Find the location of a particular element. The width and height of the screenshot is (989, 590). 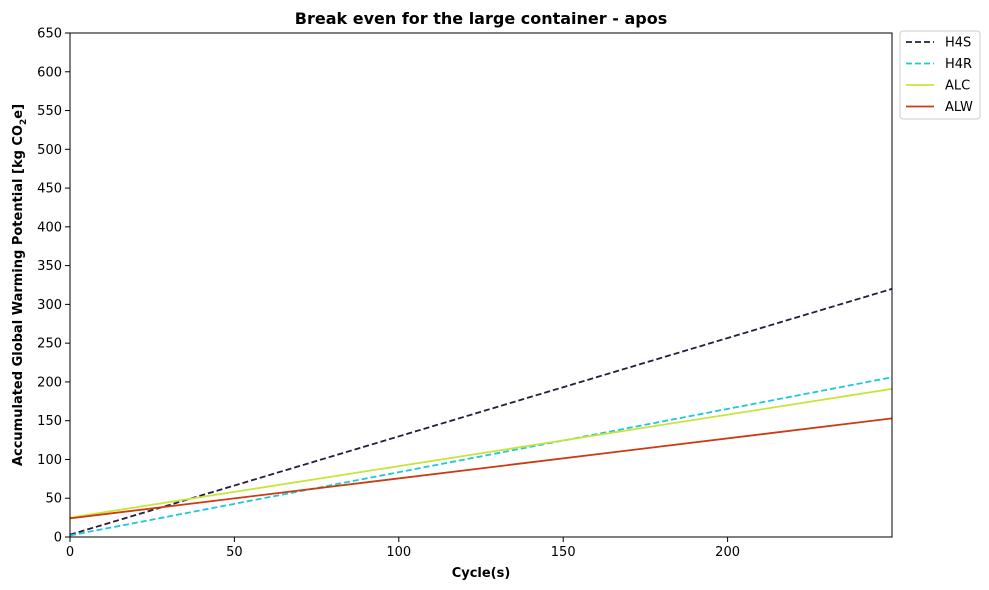

y-tick-label: 550 is located at coordinates (49, 111).